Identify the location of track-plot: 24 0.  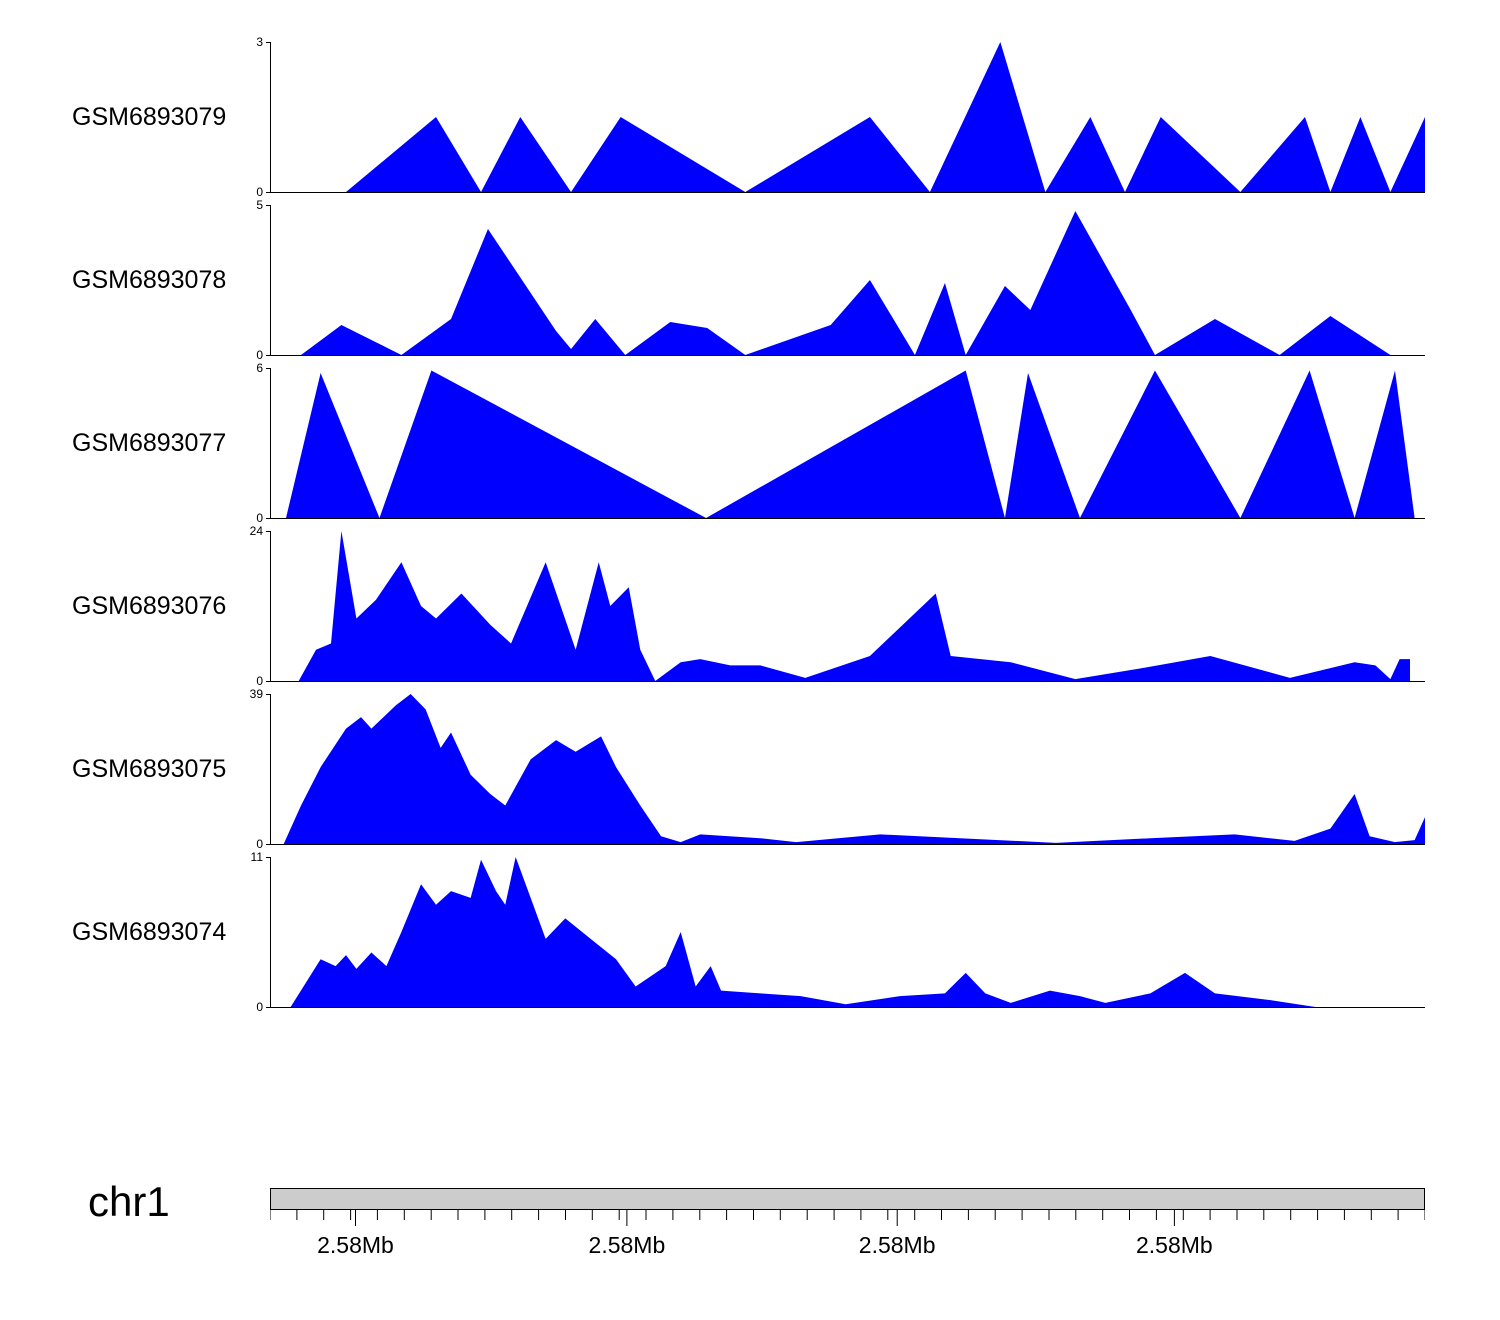
(837, 606).